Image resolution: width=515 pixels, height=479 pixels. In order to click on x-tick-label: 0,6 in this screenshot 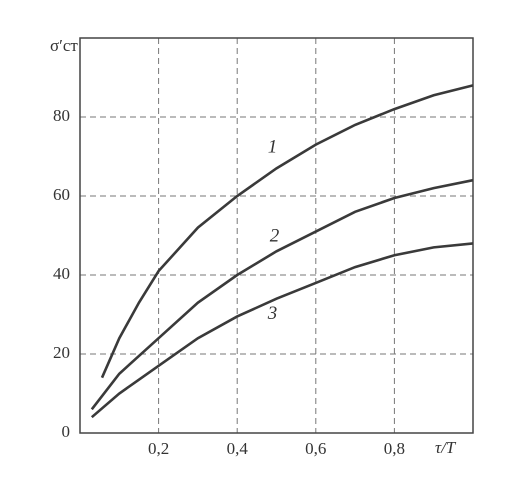, I will do `click(315, 448)`.